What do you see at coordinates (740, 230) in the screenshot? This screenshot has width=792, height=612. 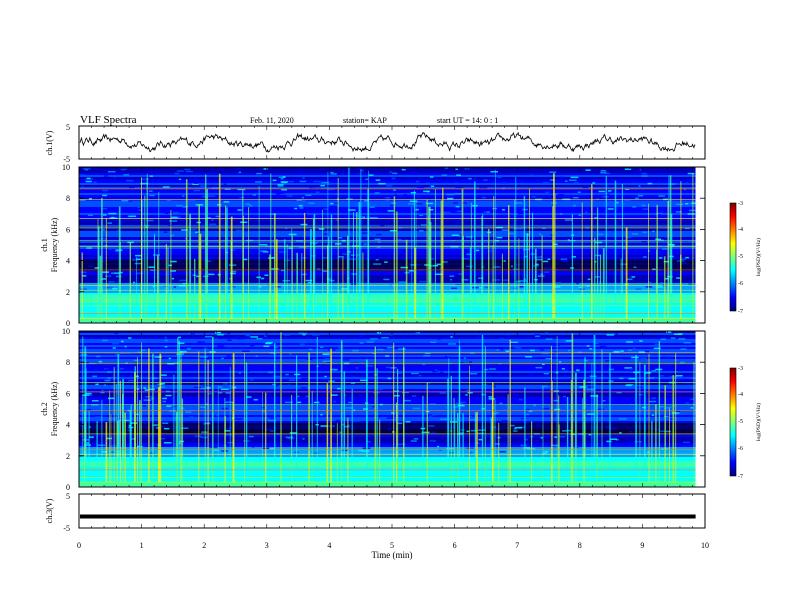 I see `ch1-cbar-tick-4: -4` at bounding box center [740, 230].